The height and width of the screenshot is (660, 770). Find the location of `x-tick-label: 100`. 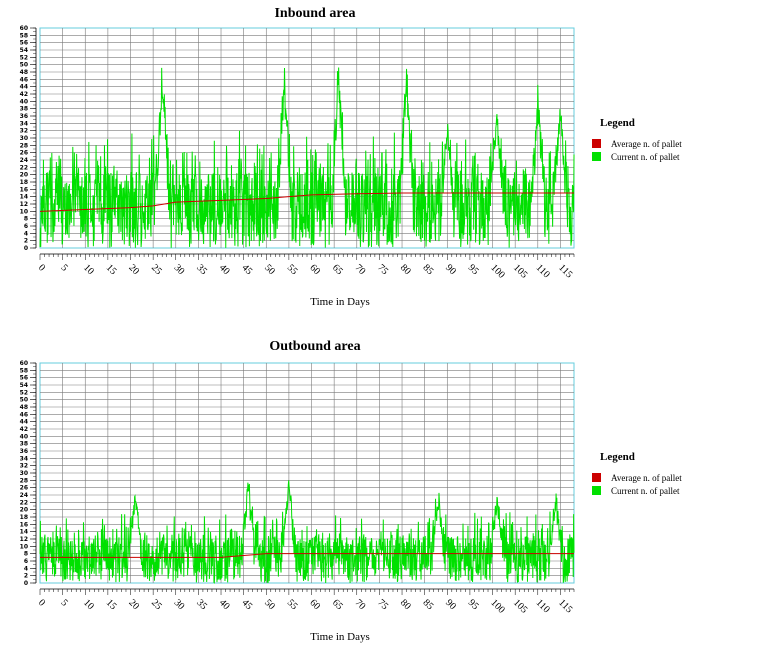

x-tick-label: 100 is located at coordinates (497, 271).